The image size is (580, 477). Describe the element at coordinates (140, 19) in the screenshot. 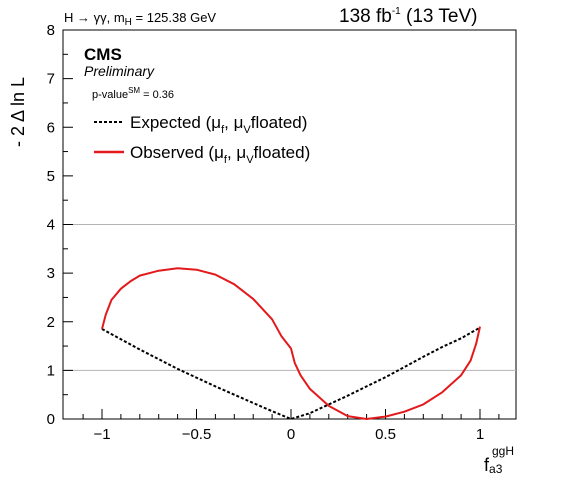

I see `process-label: H → γγ, mH = 125.38 GeV` at that location.